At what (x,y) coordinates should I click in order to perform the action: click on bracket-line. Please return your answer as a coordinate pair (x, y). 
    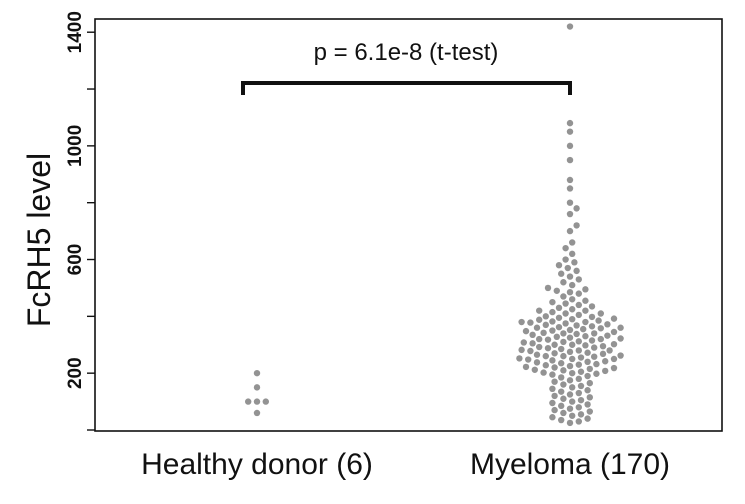
    Looking at the image, I should click on (406, 88).